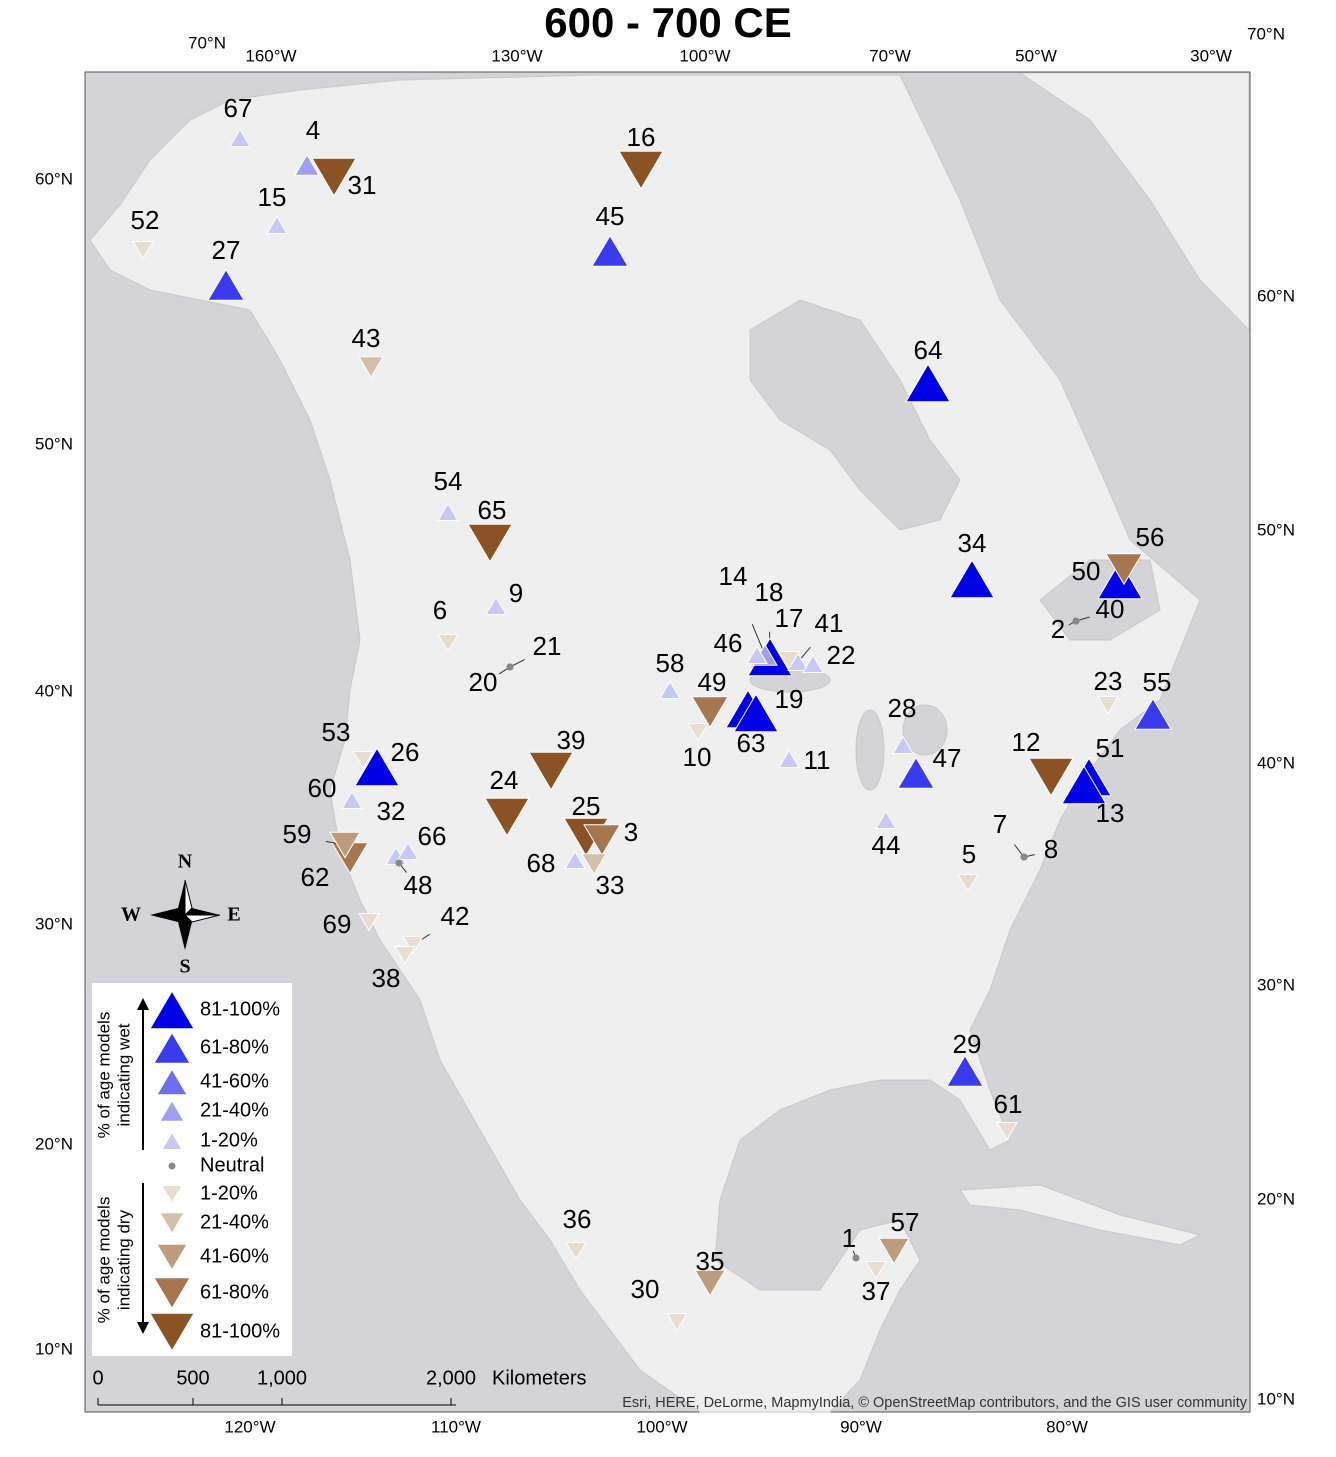 The width and height of the screenshot is (1336, 1457). What do you see at coordinates (103, 1075) in the screenshot?
I see `legend-axis-title: % of age models` at bounding box center [103, 1075].